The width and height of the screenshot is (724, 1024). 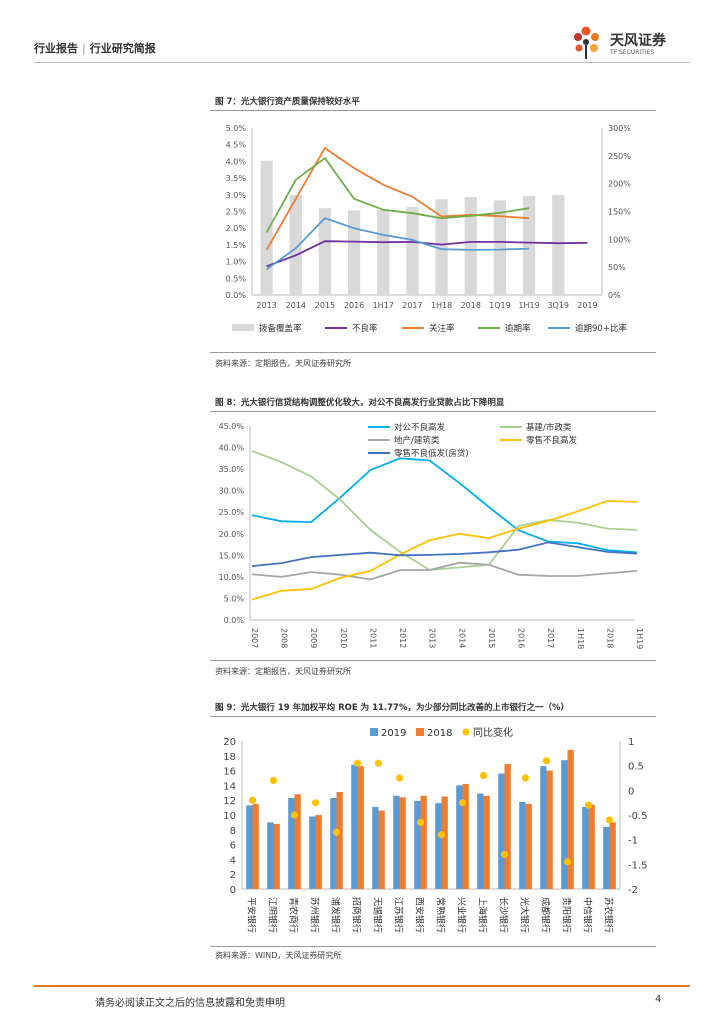 I want to click on fig7-x-tick: 1H19, so click(x=528, y=305).